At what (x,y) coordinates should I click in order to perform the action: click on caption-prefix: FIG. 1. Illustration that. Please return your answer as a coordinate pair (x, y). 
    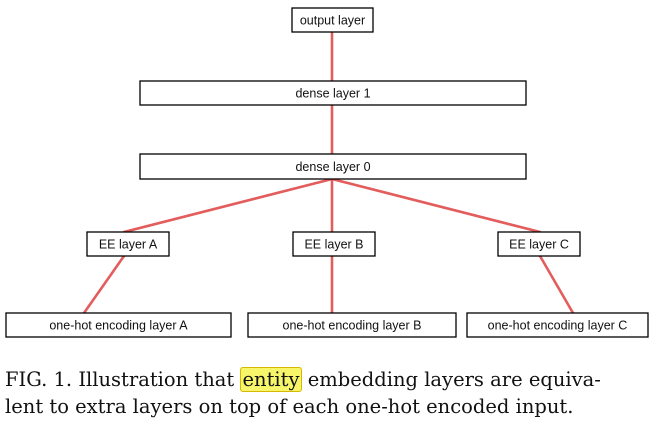
    Looking at the image, I should click on (123, 379).